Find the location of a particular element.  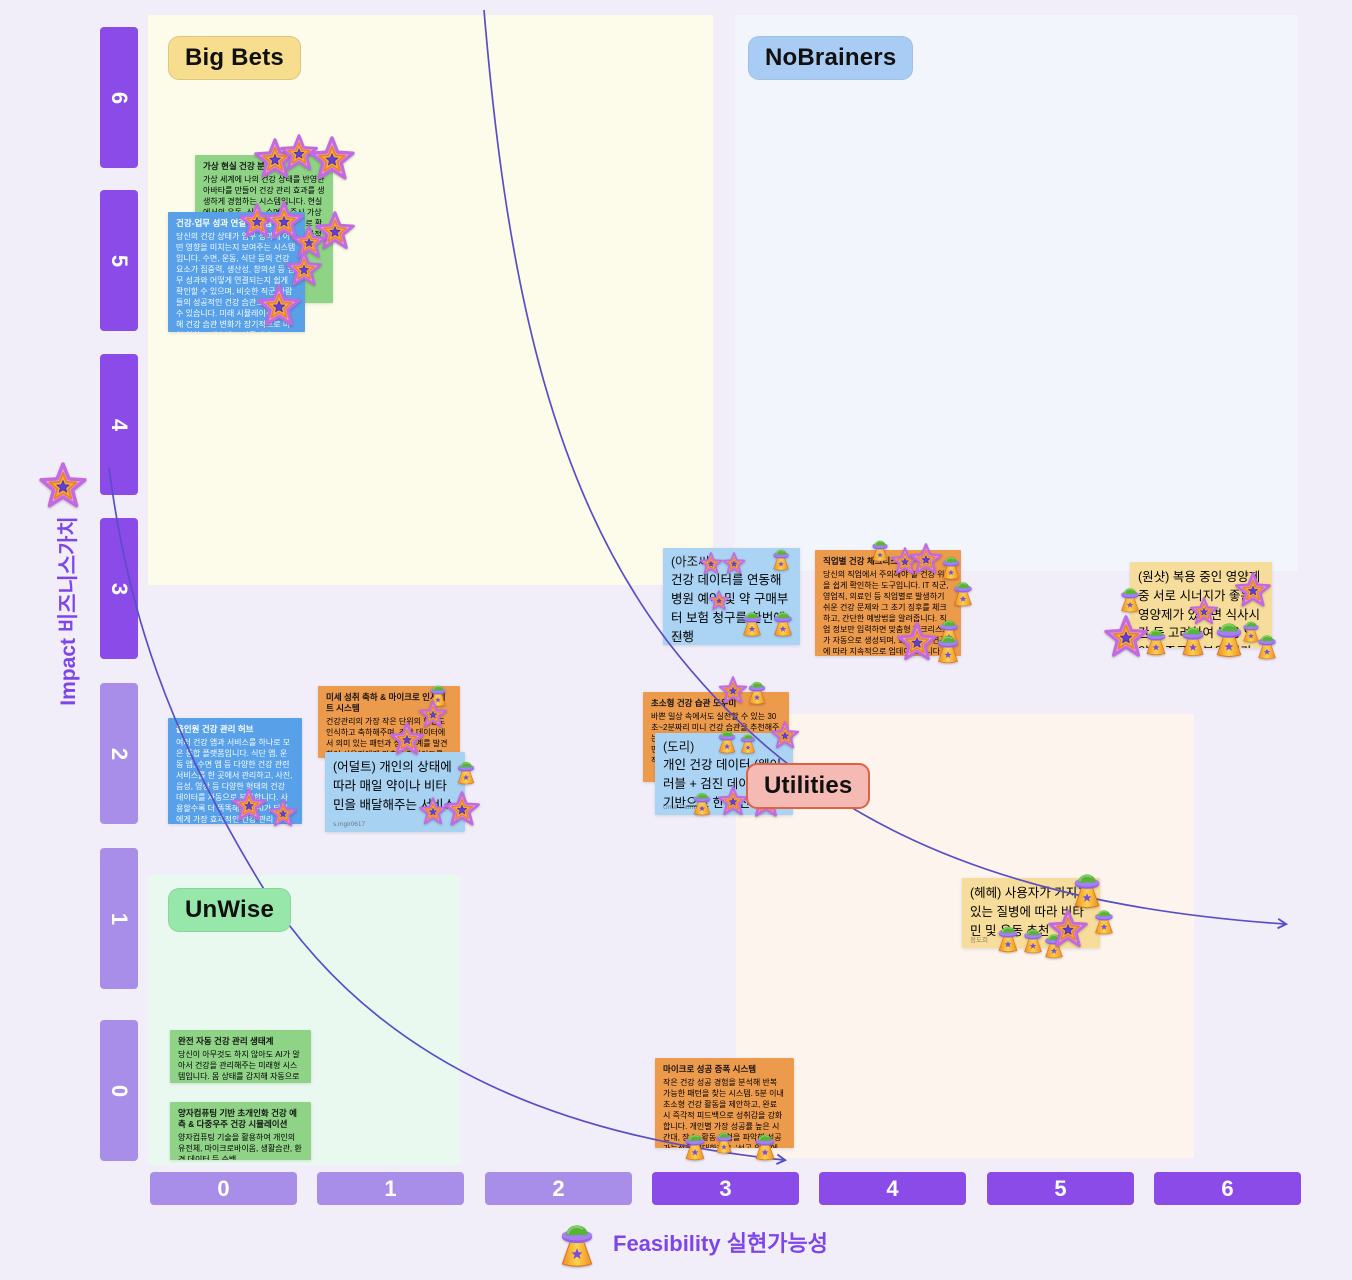

y-axis-block-2: 2 is located at coordinates (119, 753).